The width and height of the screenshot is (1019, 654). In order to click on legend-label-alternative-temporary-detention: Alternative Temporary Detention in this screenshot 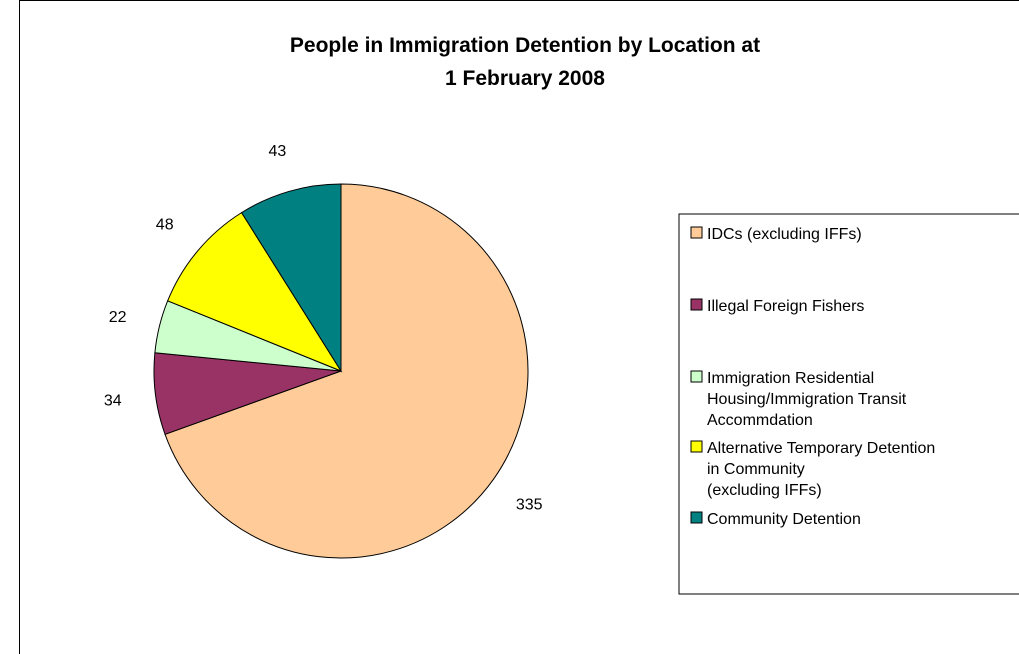, I will do `click(821, 448)`.